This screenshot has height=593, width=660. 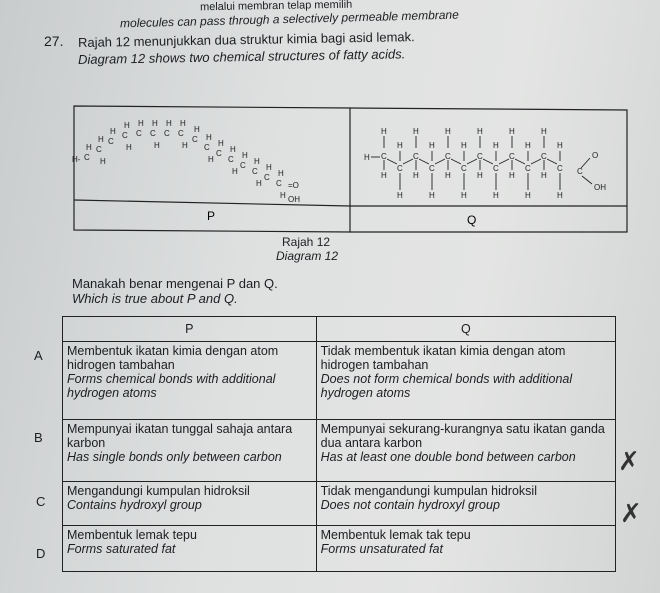 What do you see at coordinates (155, 298) in the screenshot?
I see `ask-english: Which is true about P and Q.` at bounding box center [155, 298].